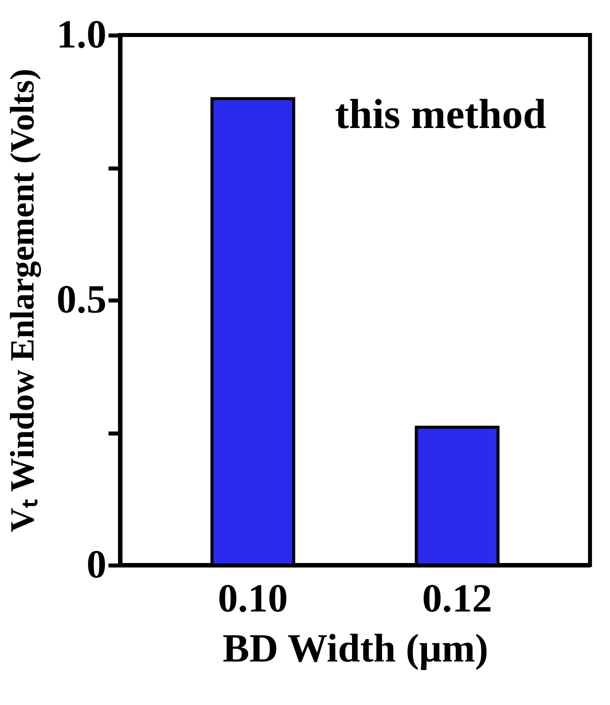  What do you see at coordinates (355, 648) in the screenshot?
I see `x-axis-title: BD Width (μm)` at bounding box center [355, 648].